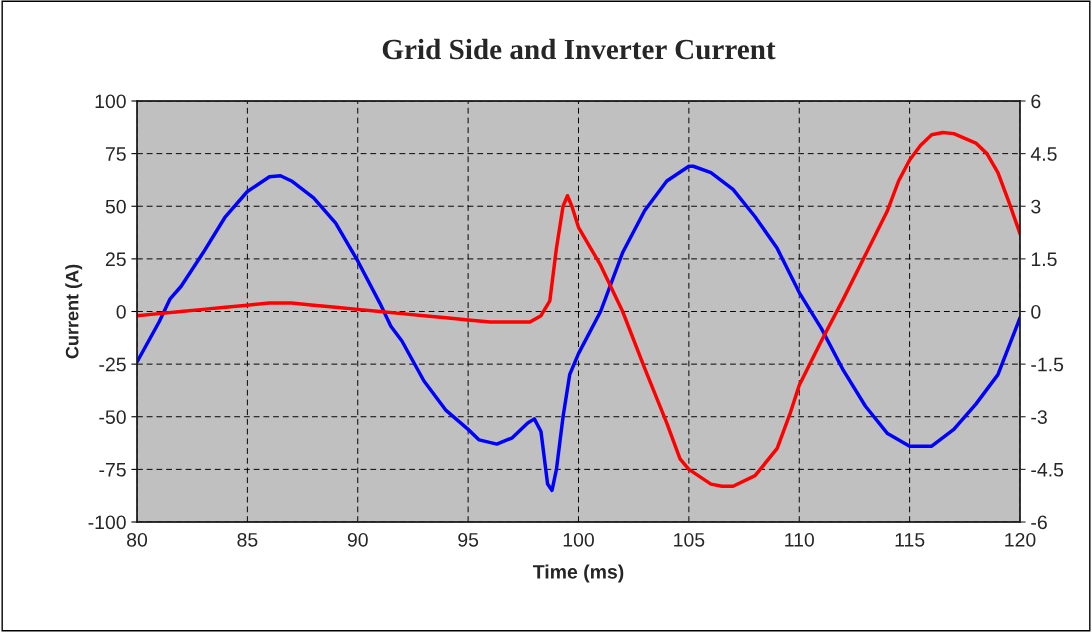  Describe the element at coordinates (578, 539) in the screenshot. I see `x-tick-label: 100` at that location.